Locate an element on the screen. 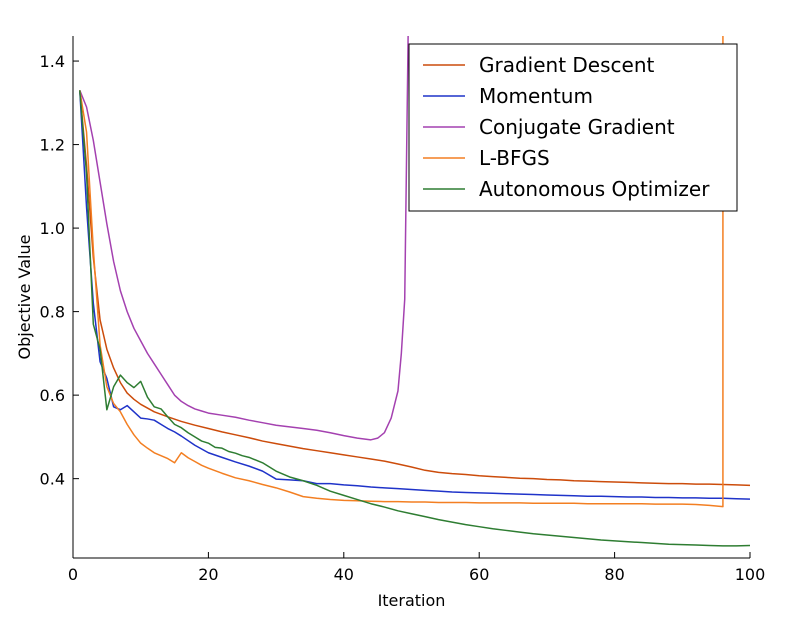  x-axis-title: Iteration is located at coordinates (412, 600).